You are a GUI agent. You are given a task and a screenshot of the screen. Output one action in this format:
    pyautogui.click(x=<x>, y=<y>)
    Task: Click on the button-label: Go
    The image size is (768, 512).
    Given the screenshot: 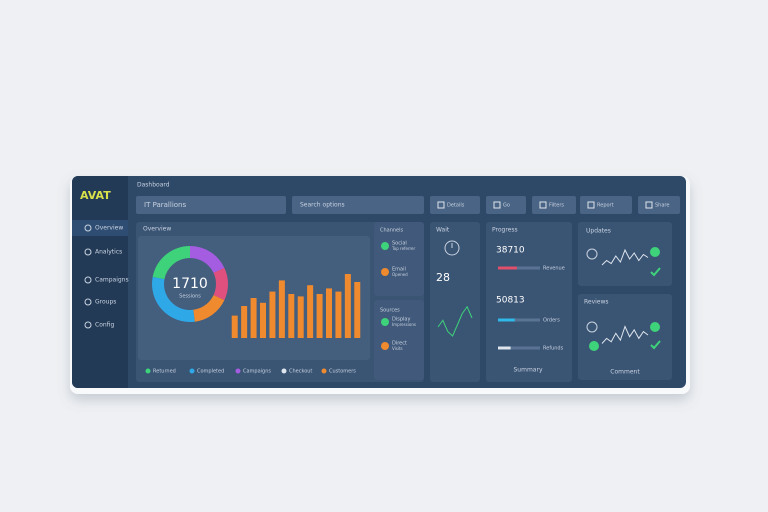 What is the action you would take?
    pyautogui.click(x=506, y=206)
    